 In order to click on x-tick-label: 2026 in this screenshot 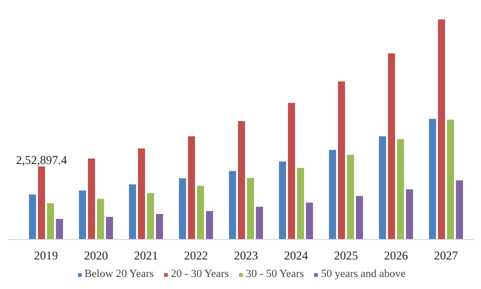, I will do `click(396, 255)`.